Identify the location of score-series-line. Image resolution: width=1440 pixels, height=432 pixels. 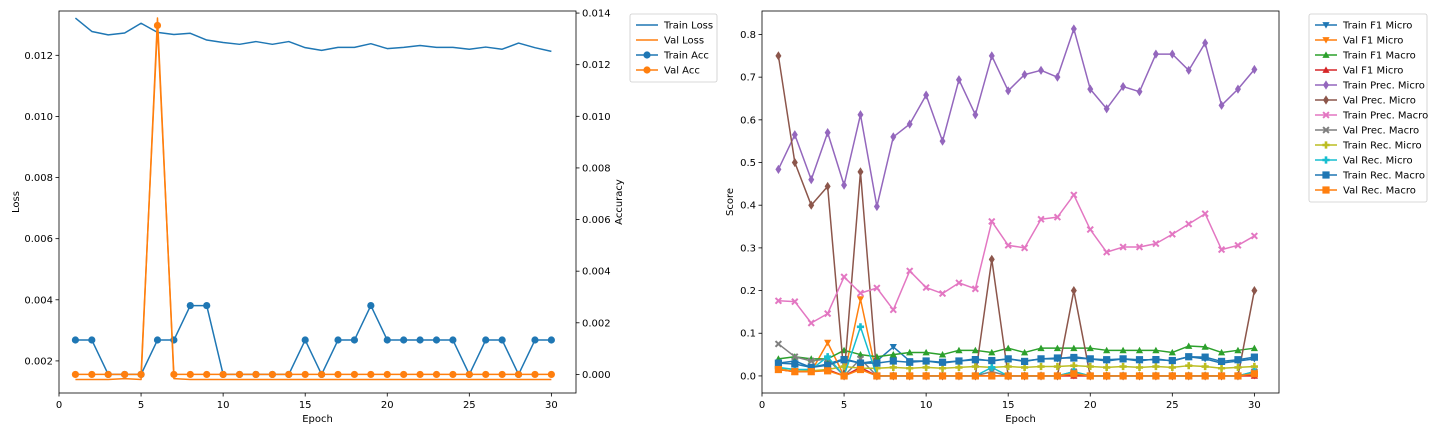
(1016, 118).